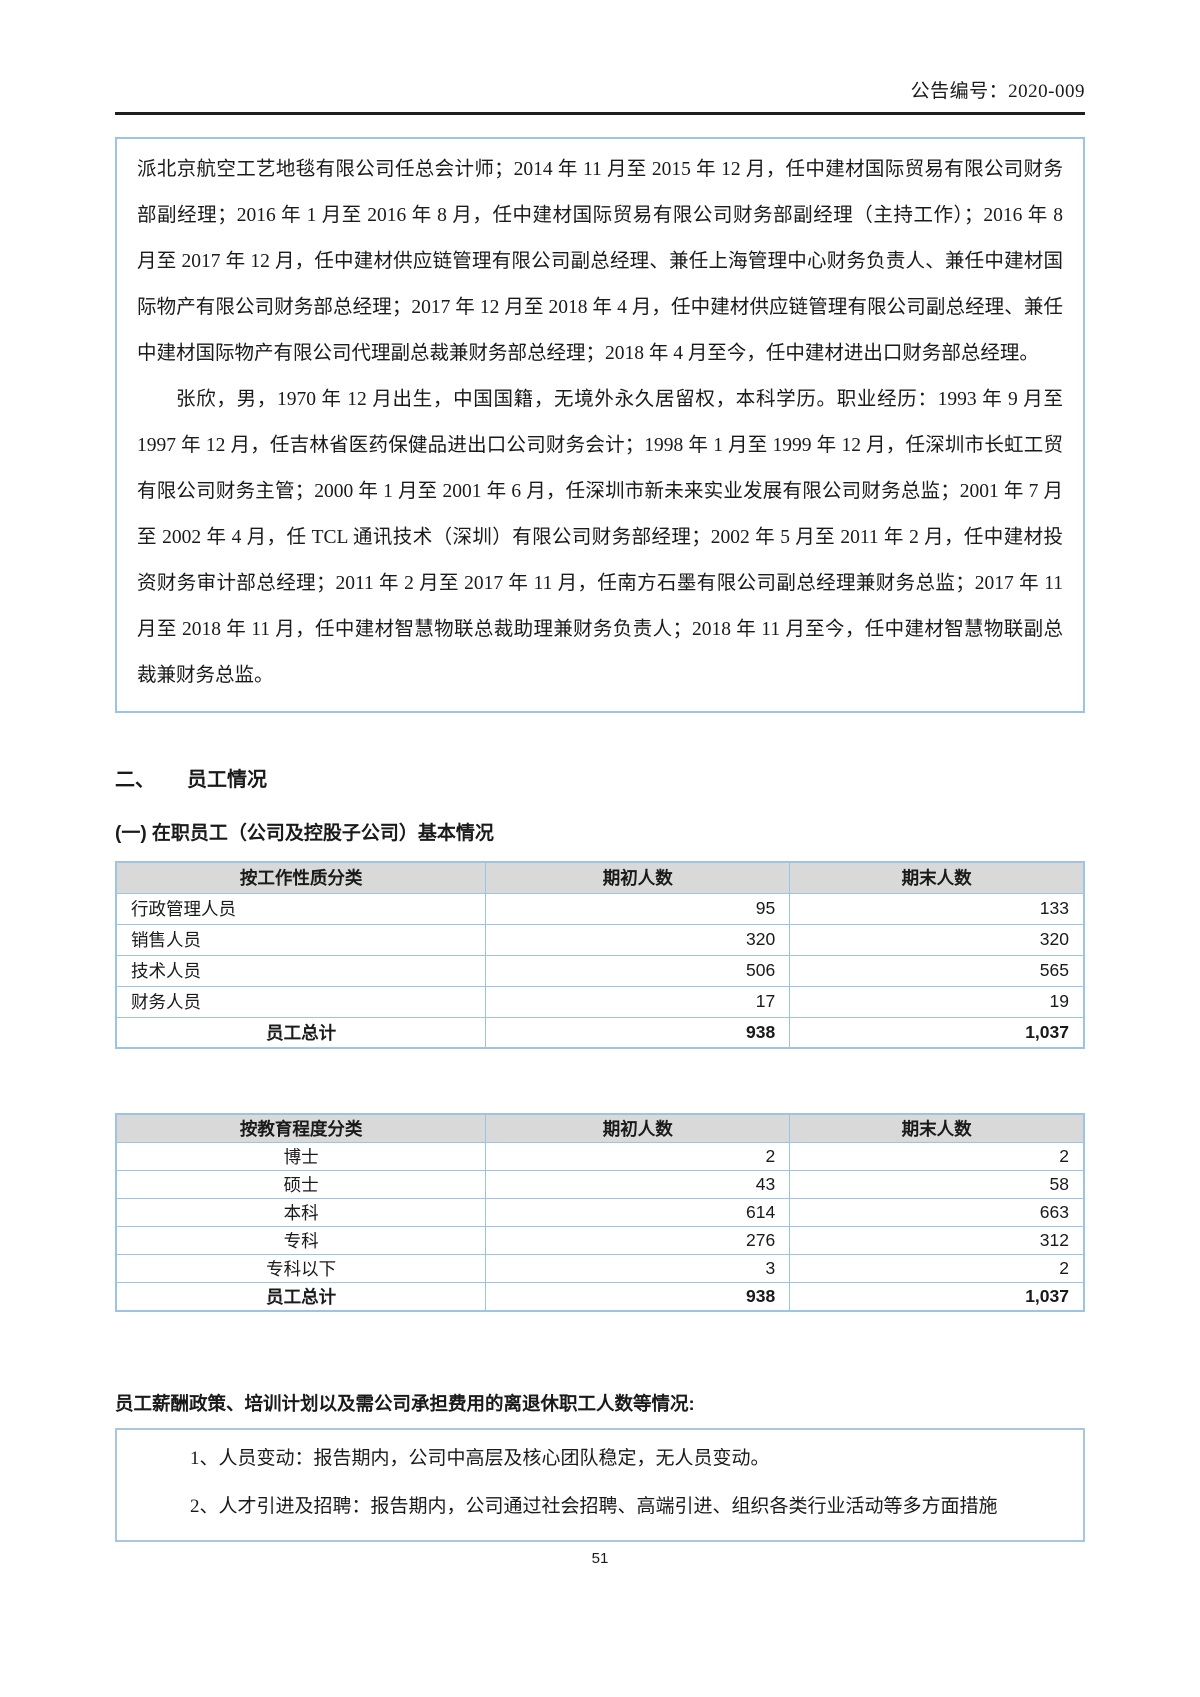 This screenshot has width=1200, height=1697. What do you see at coordinates (937, 1184) in the screenshot?
I see `end-count: 58` at bounding box center [937, 1184].